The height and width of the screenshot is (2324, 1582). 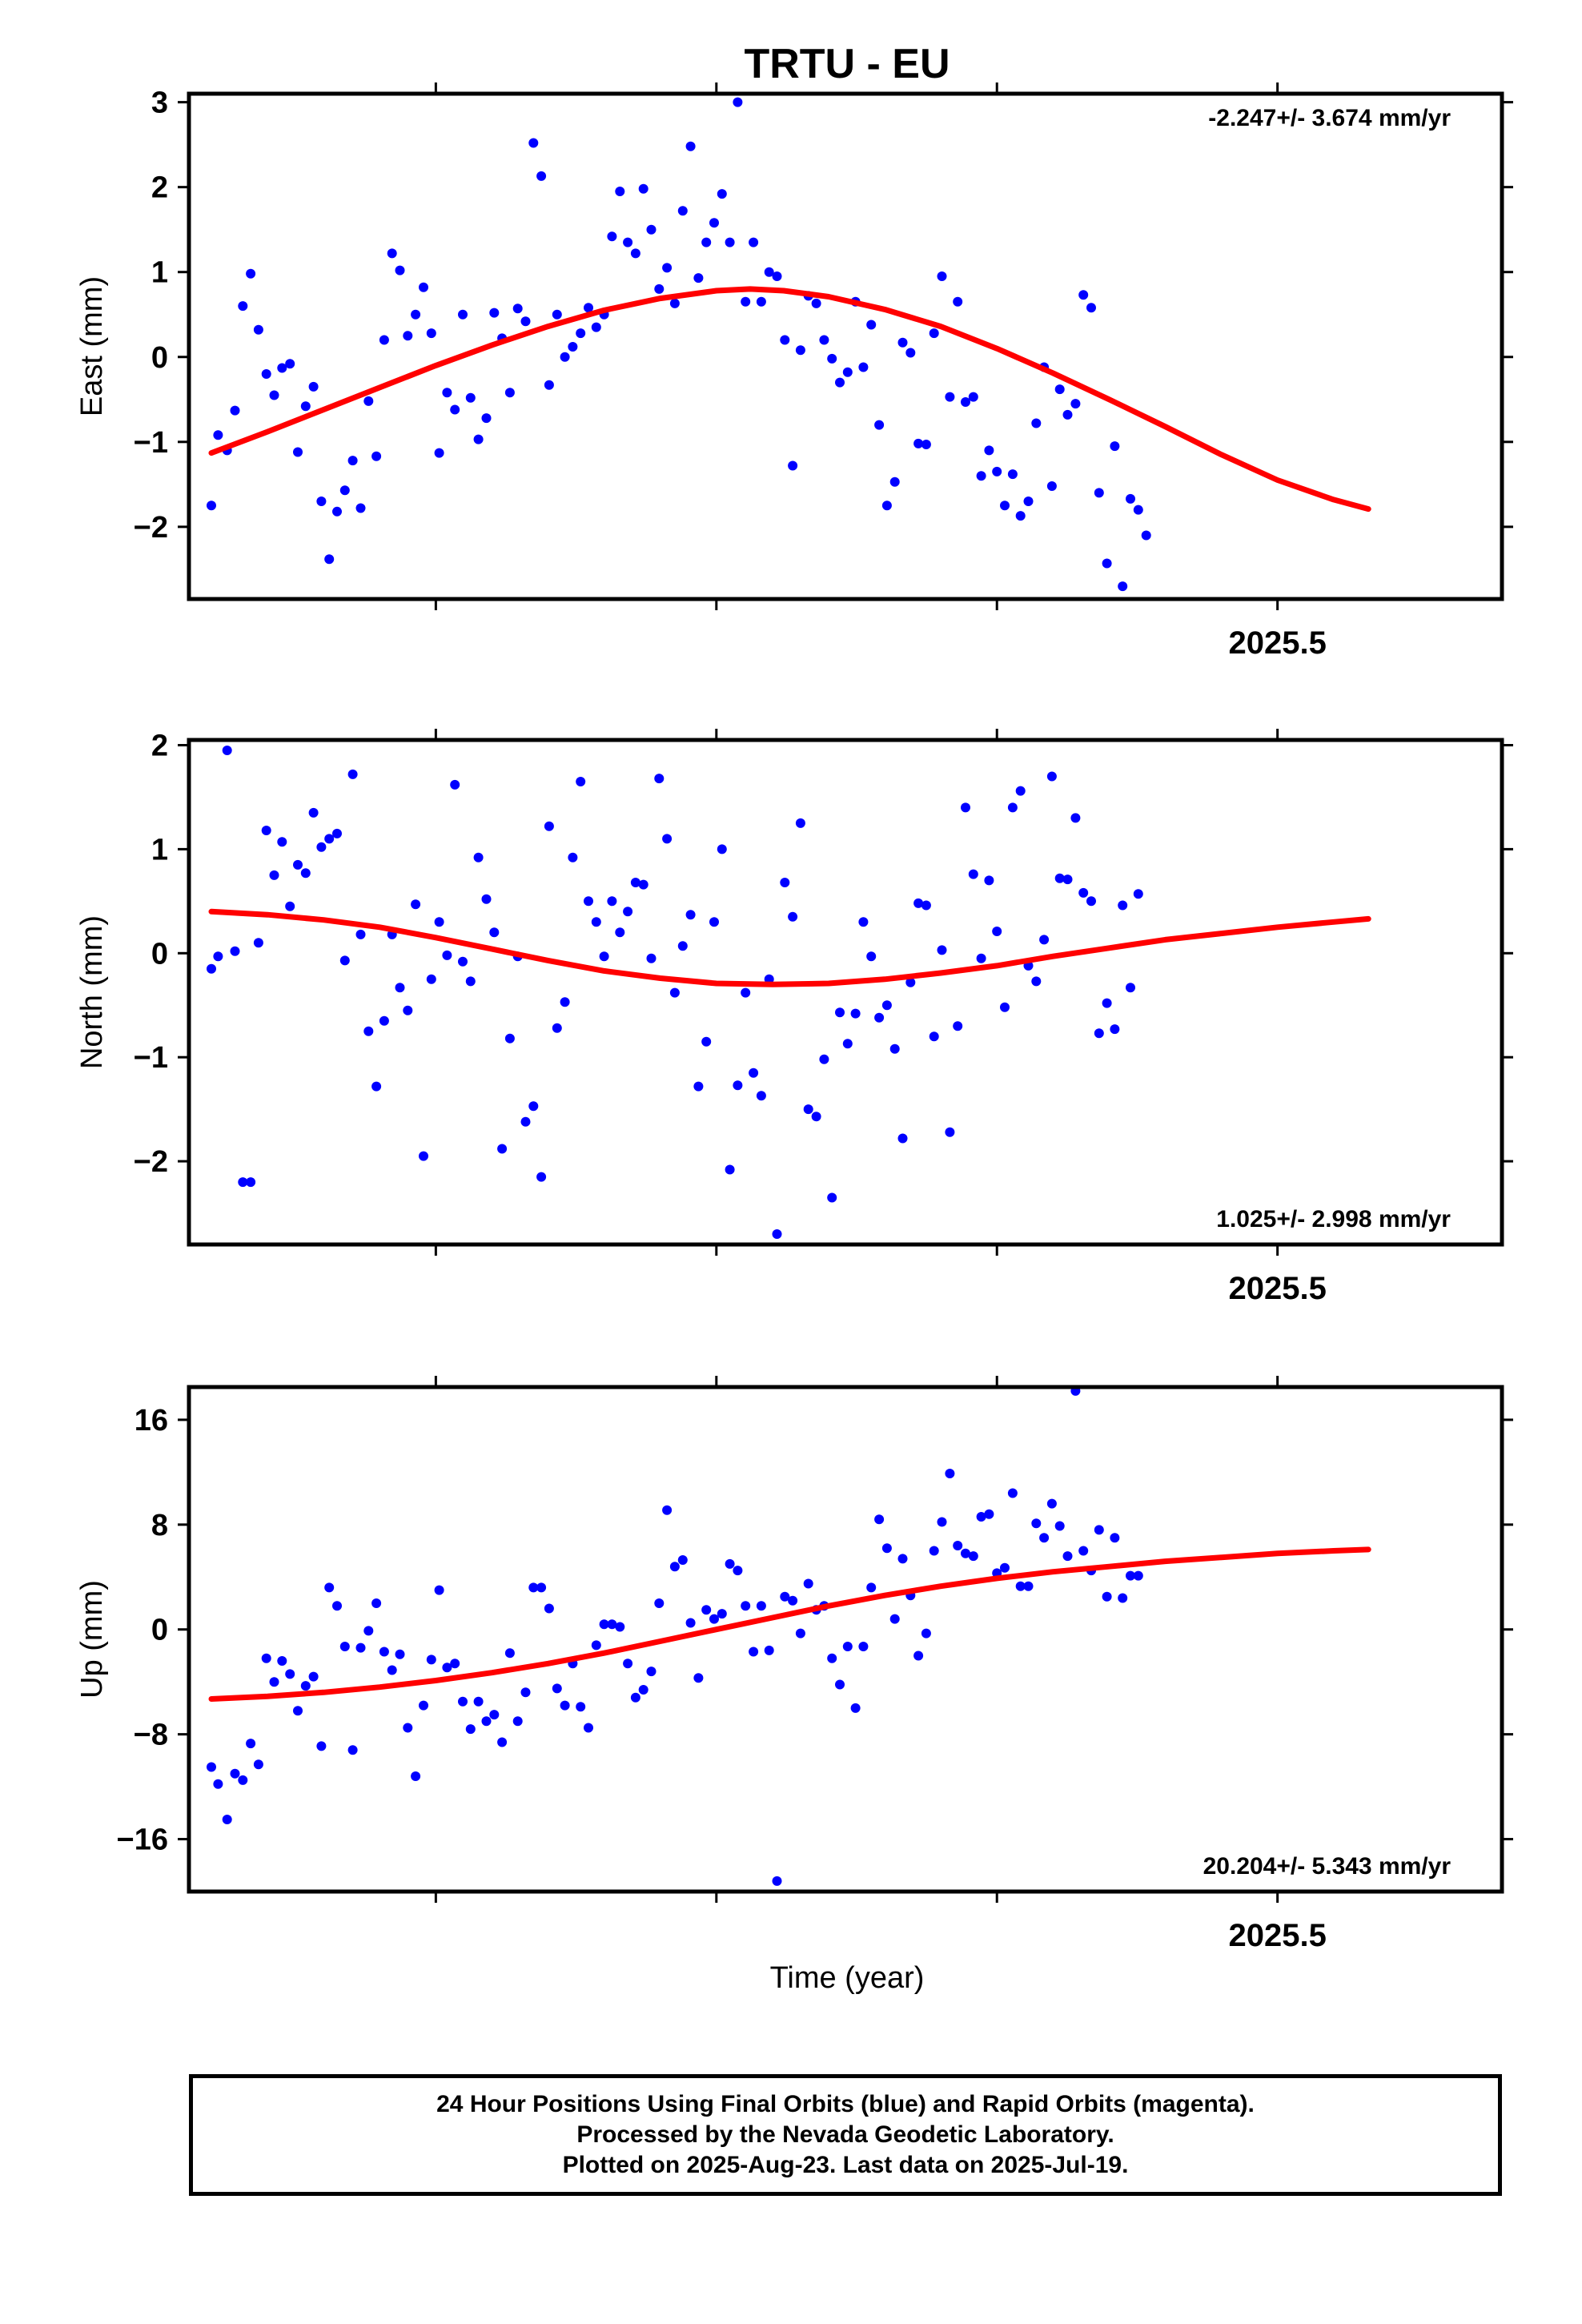 What do you see at coordinates (92, 346) in the screenshot?
I see `east-y-axis-label: East (mm)` at bounding box center [92, 346].